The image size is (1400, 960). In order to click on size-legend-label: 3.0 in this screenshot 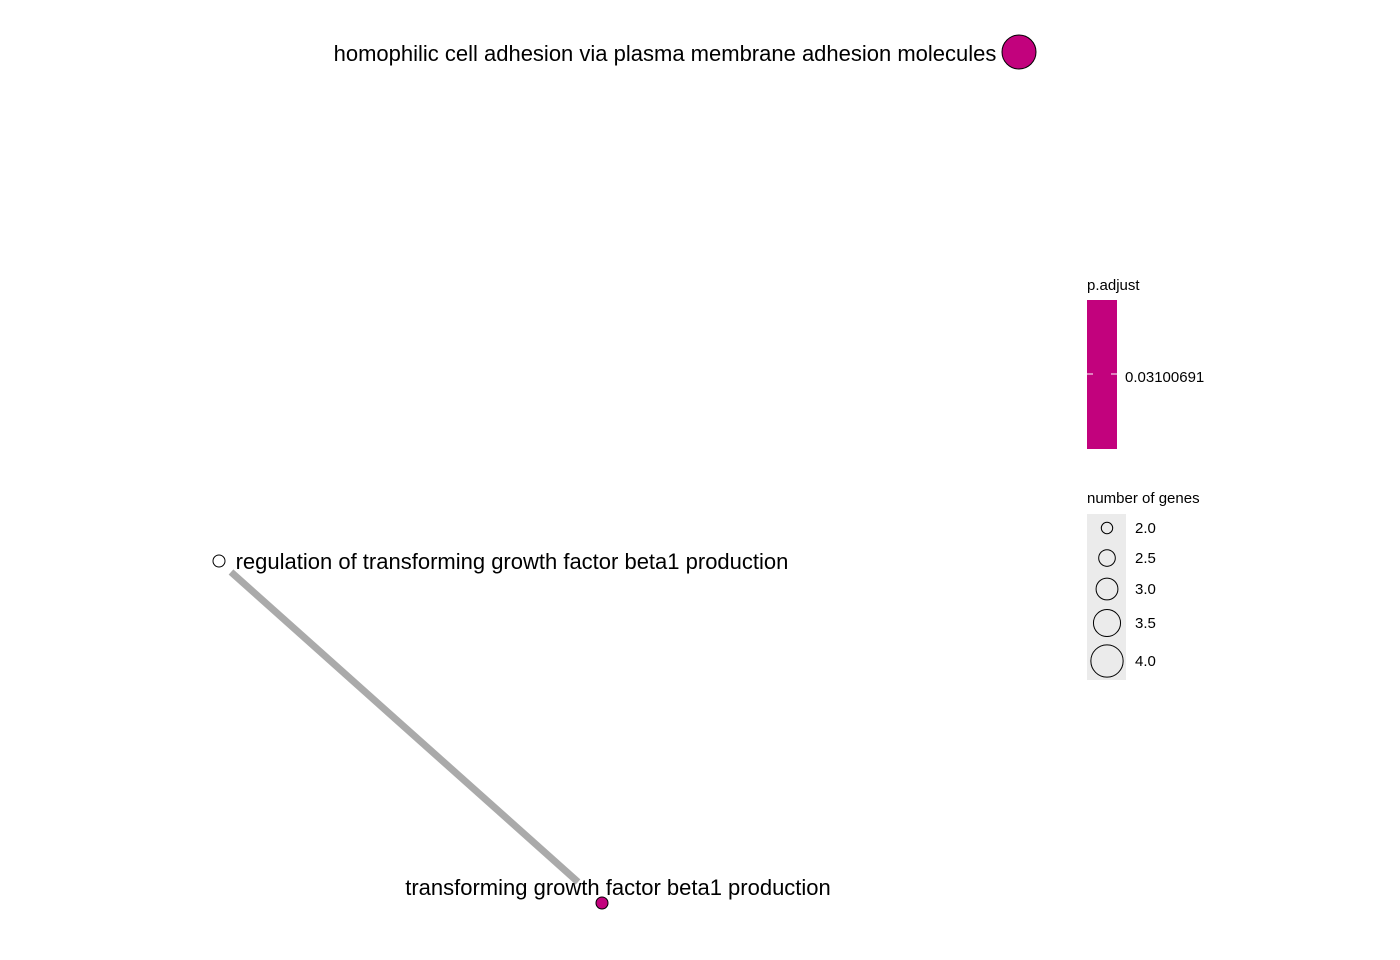, I will do `click(1145, 589)`.